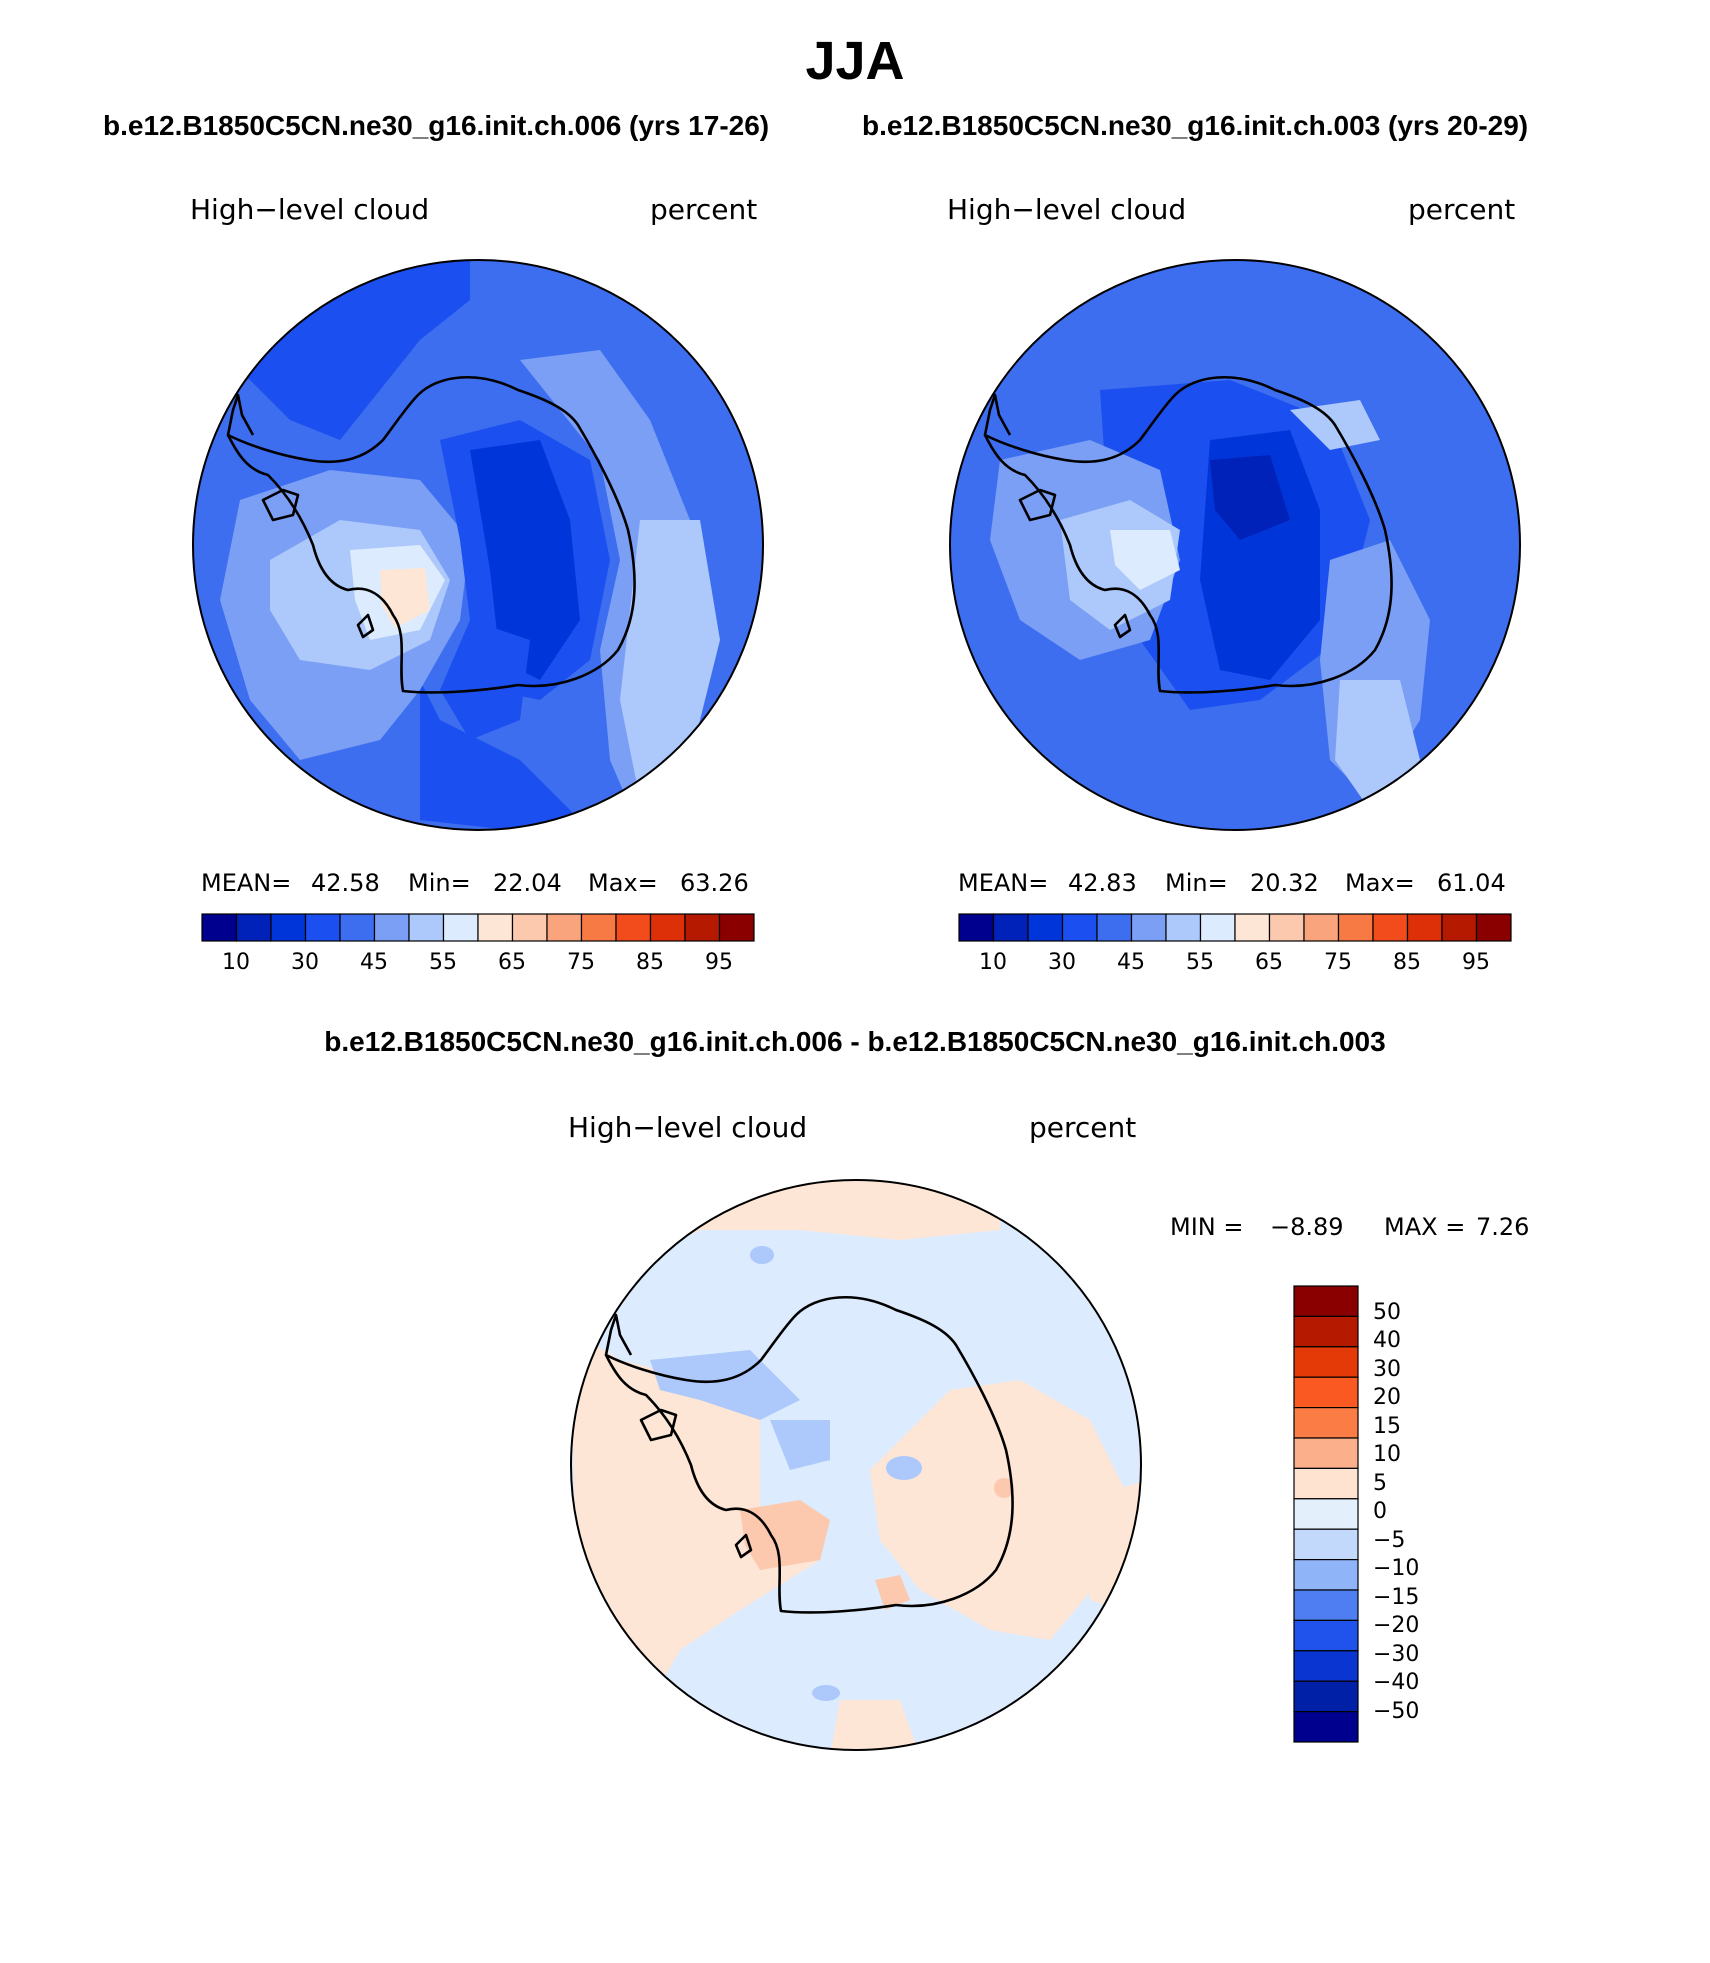 This screenshot has height=1963, width=1710. What do you see at coordinates (993, 962) in the screenshot?
I see `cbar2-tick: 10` at bounding box center [993, 962].